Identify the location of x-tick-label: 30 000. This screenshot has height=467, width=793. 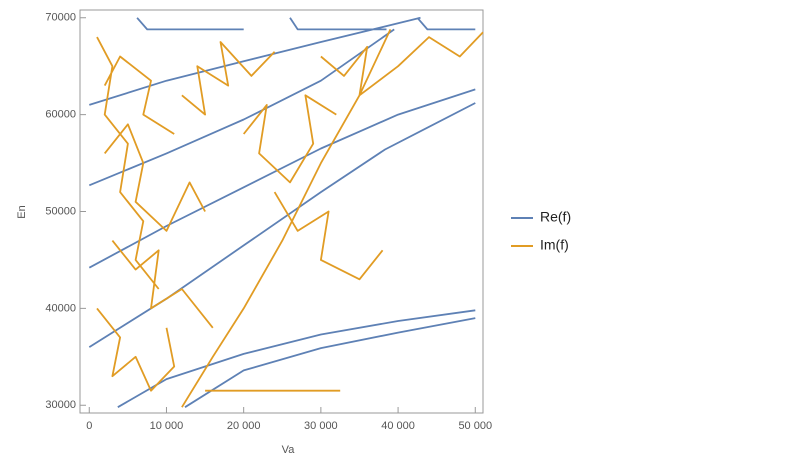
(321, 426).